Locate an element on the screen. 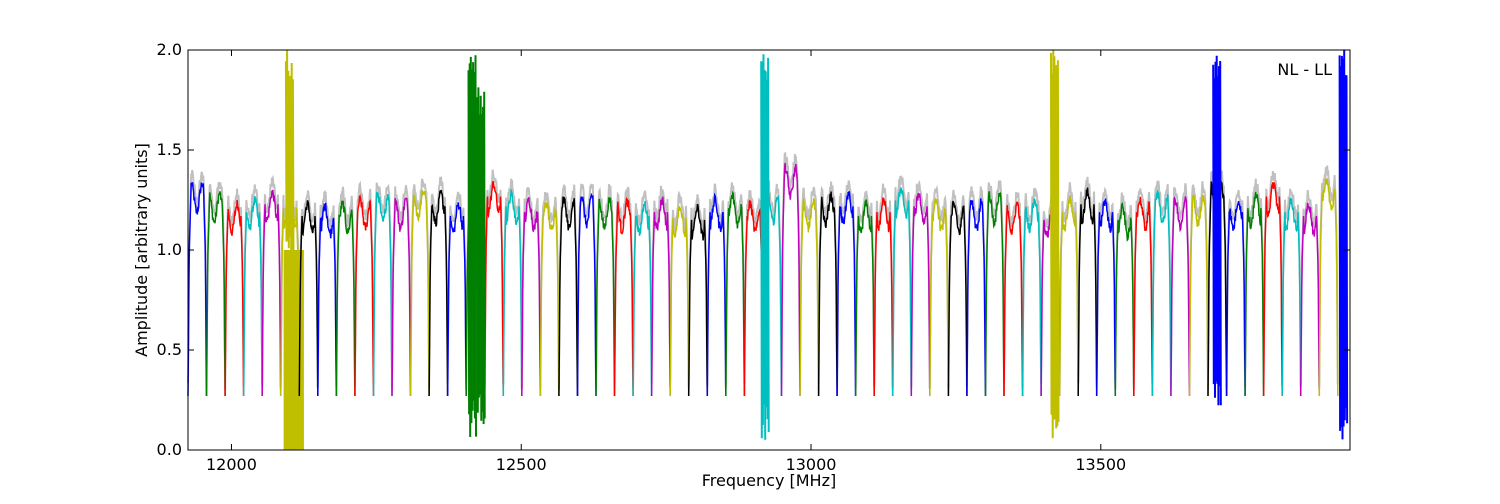  y-tick-label: 0.0 is located at coordinates (169, 449).